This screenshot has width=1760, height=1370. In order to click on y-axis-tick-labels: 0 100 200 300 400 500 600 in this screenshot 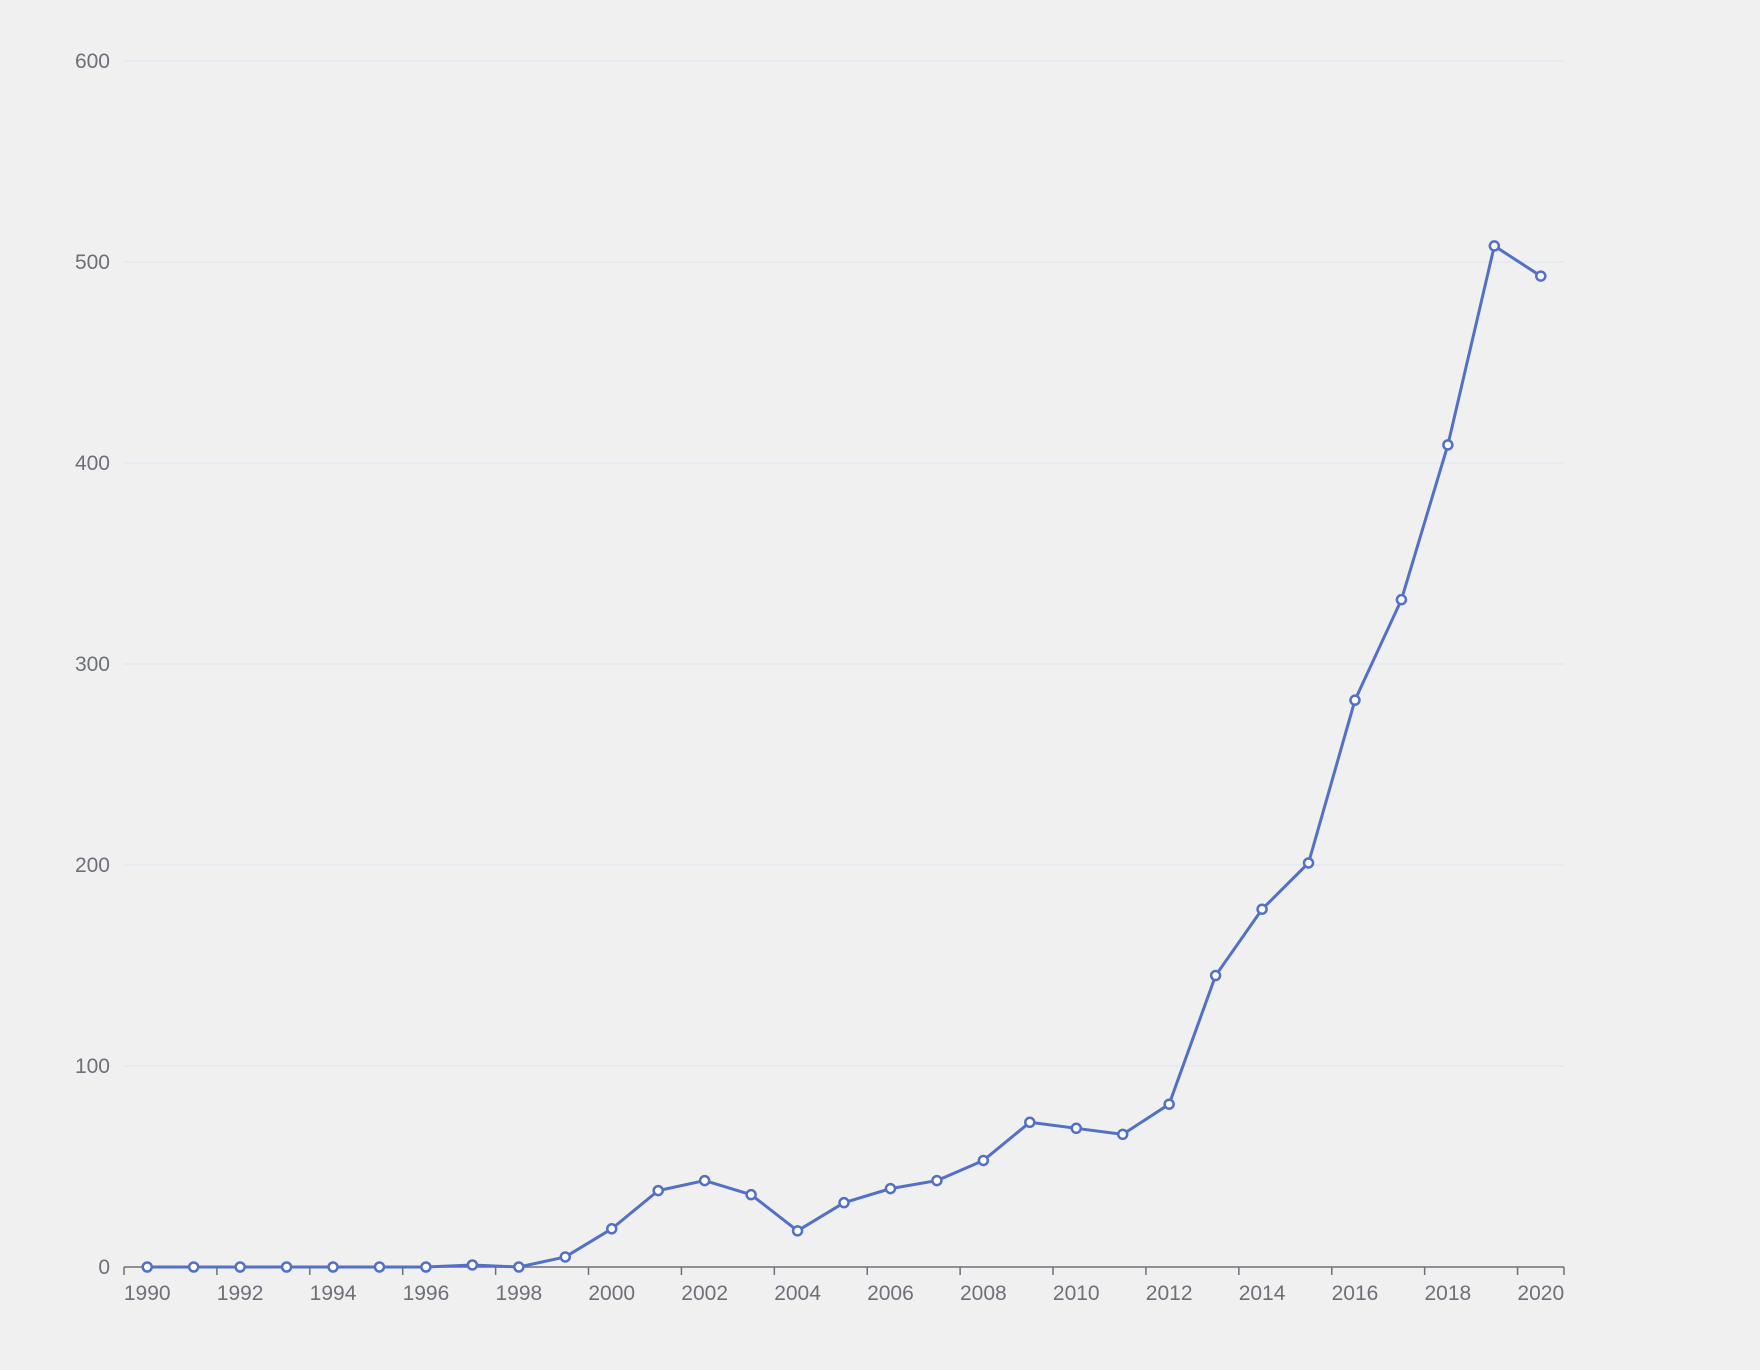, I will do `click(92, 664)`.